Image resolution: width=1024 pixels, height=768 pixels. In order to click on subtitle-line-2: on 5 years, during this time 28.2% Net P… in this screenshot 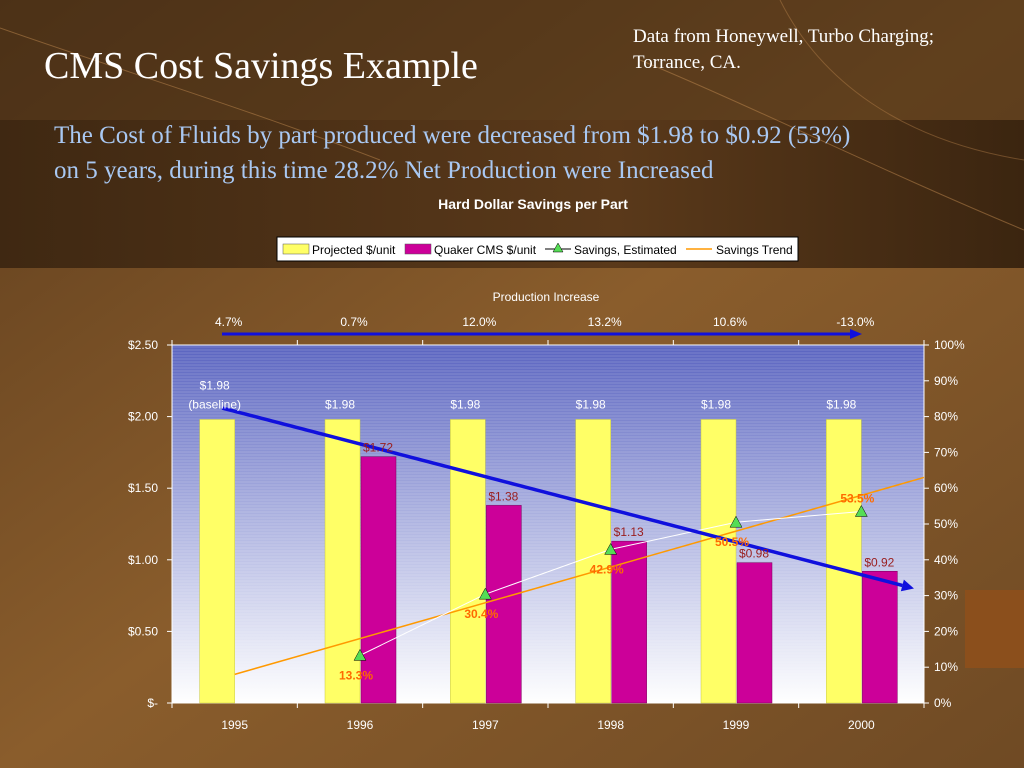, I will do `click(384, 170)`.